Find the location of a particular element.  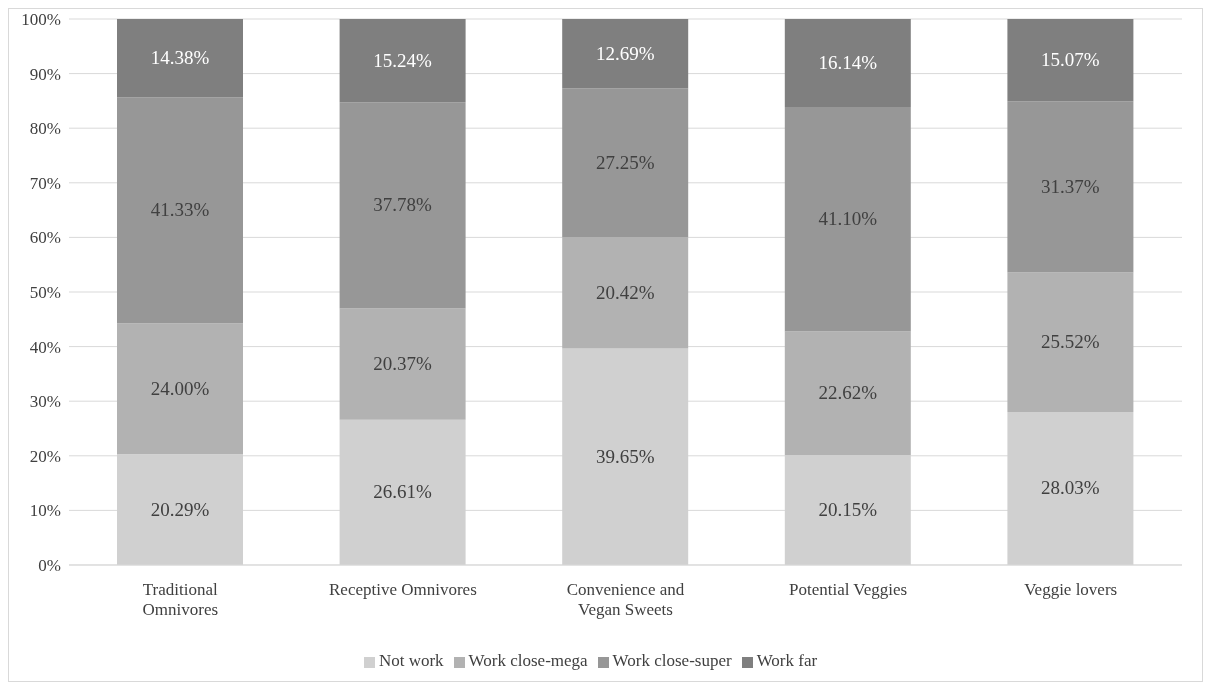

data-label: 37.78% is located at coordinates (403, 205).